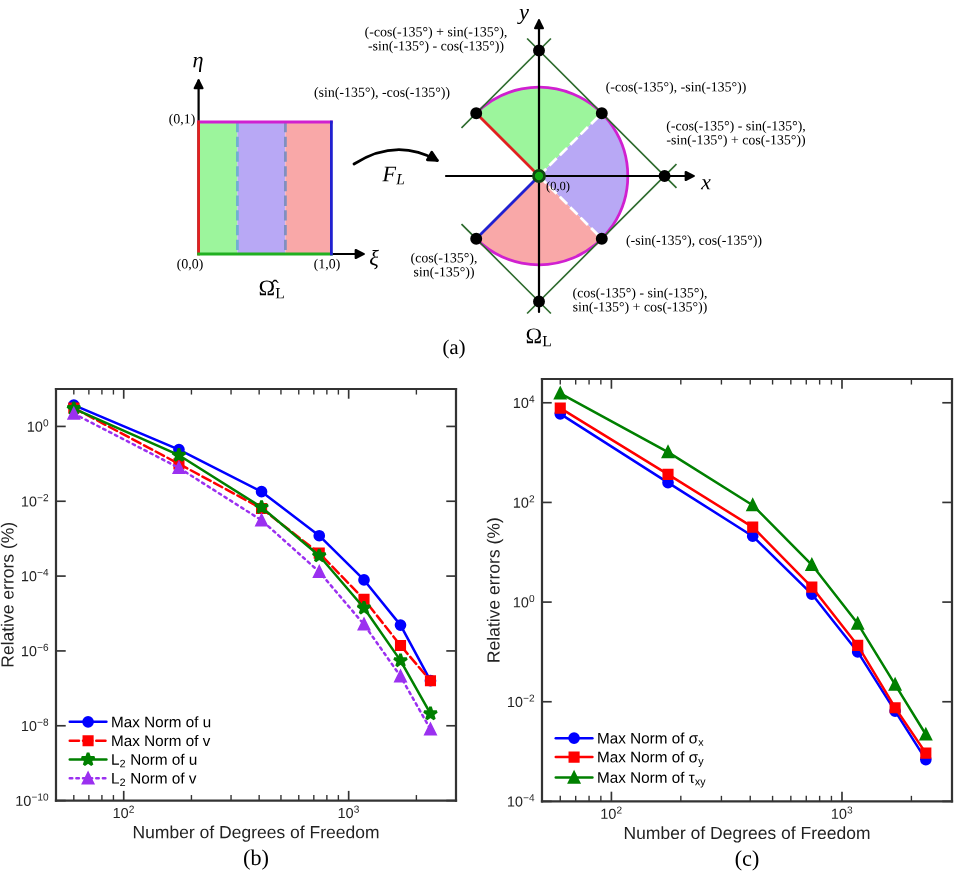 The width and height of the screenshot is (960, 880). What do you see at coordinates (538, 337) in the screenshot?
I see `text: Ω$_{L}$` at bounding box center [538, 337].